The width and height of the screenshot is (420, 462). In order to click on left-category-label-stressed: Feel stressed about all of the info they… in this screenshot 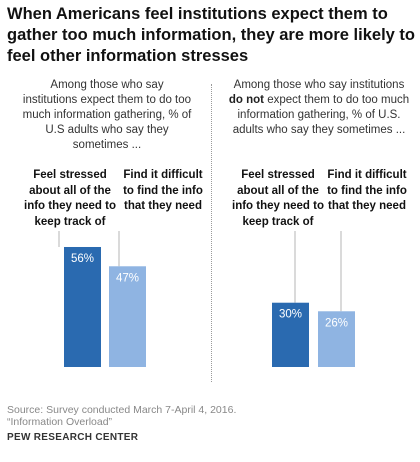, I will do `click(70, 198)`.